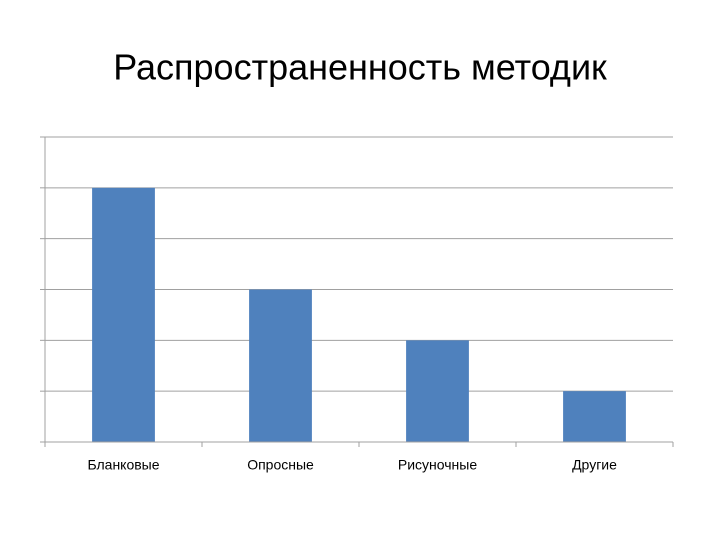 The width and height of the screenshot is (720, 540). Describe the element at coordinates (437, 465) in the screenshot. I see `x-tick-label: Рисуночные` at that location.